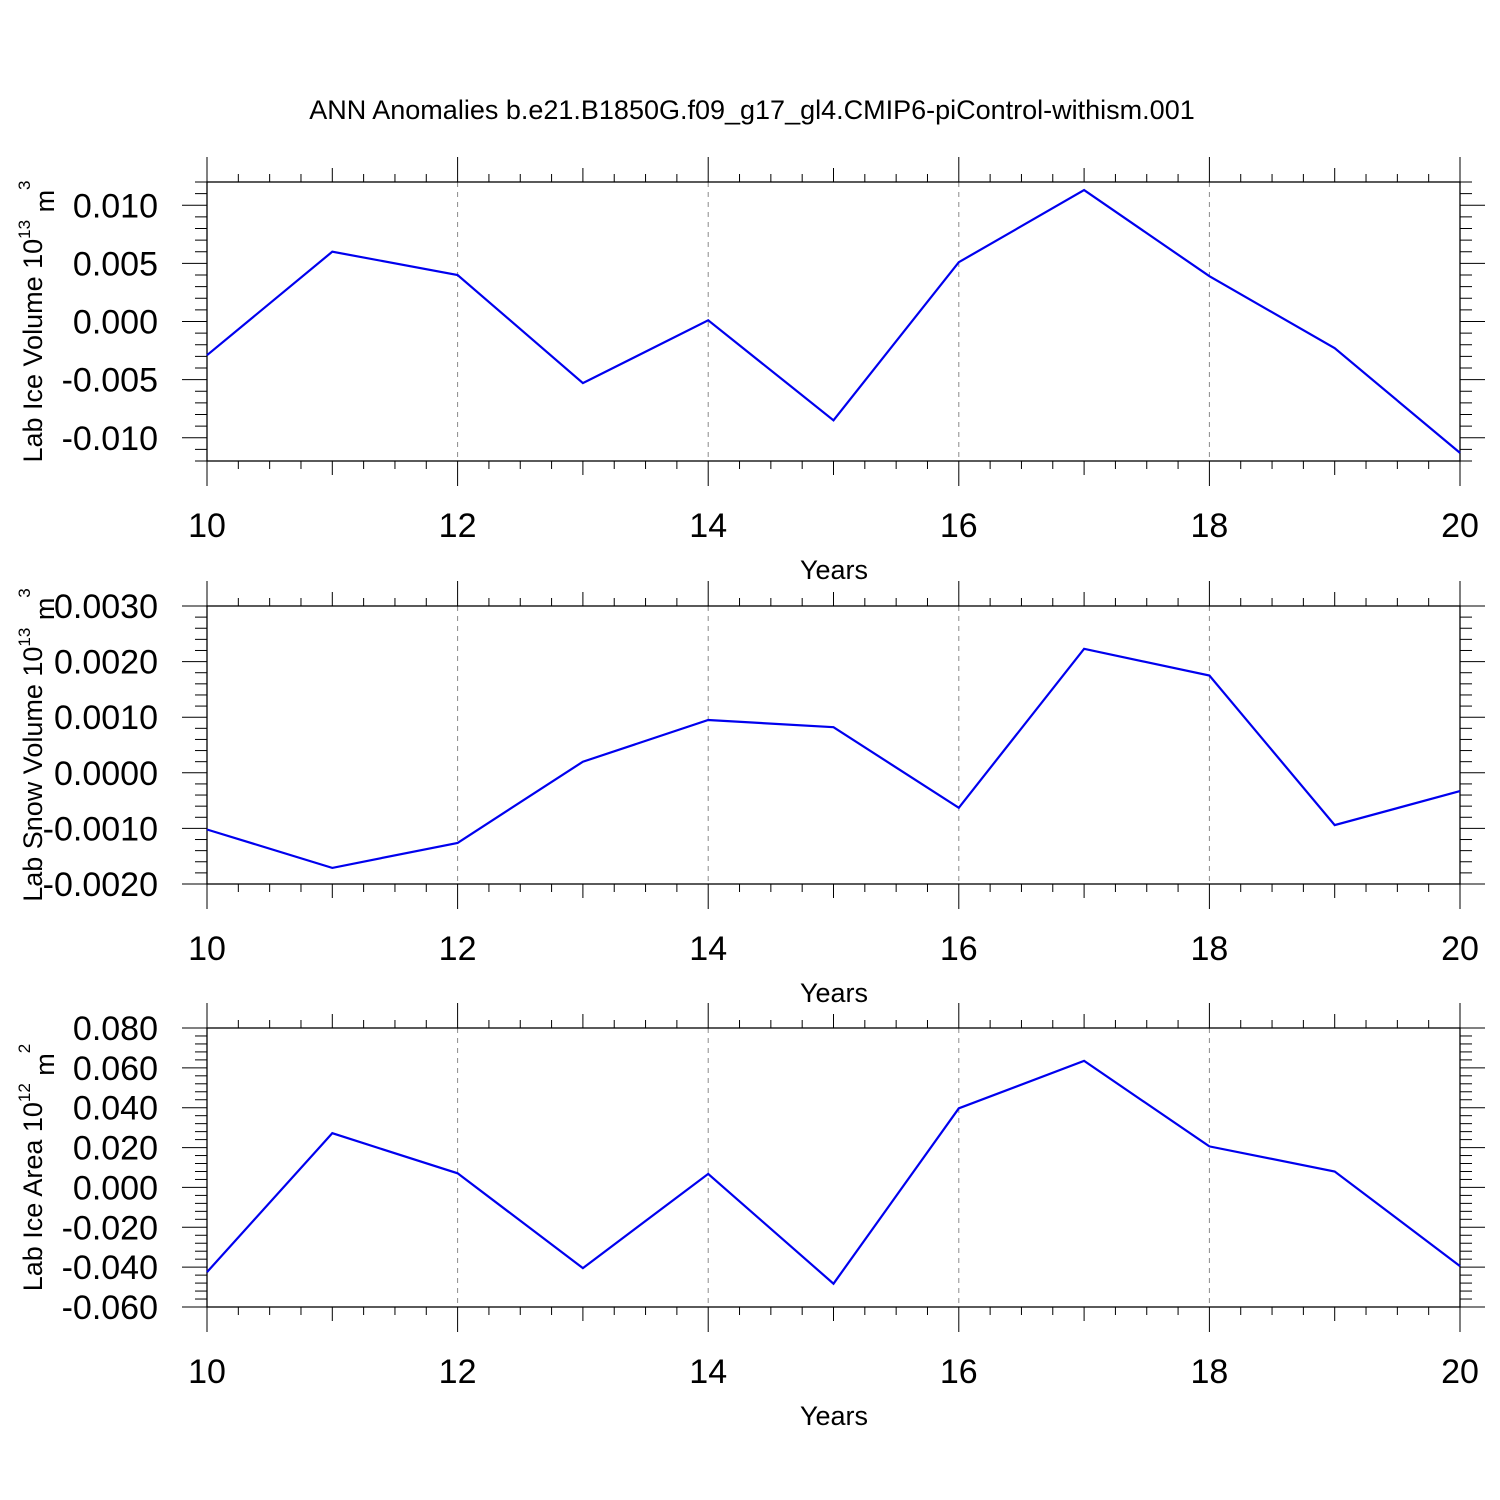  Describe the element at coordinates (115, 1149) in the screenshot. I see `y-tick-label: 0.020` at that location.